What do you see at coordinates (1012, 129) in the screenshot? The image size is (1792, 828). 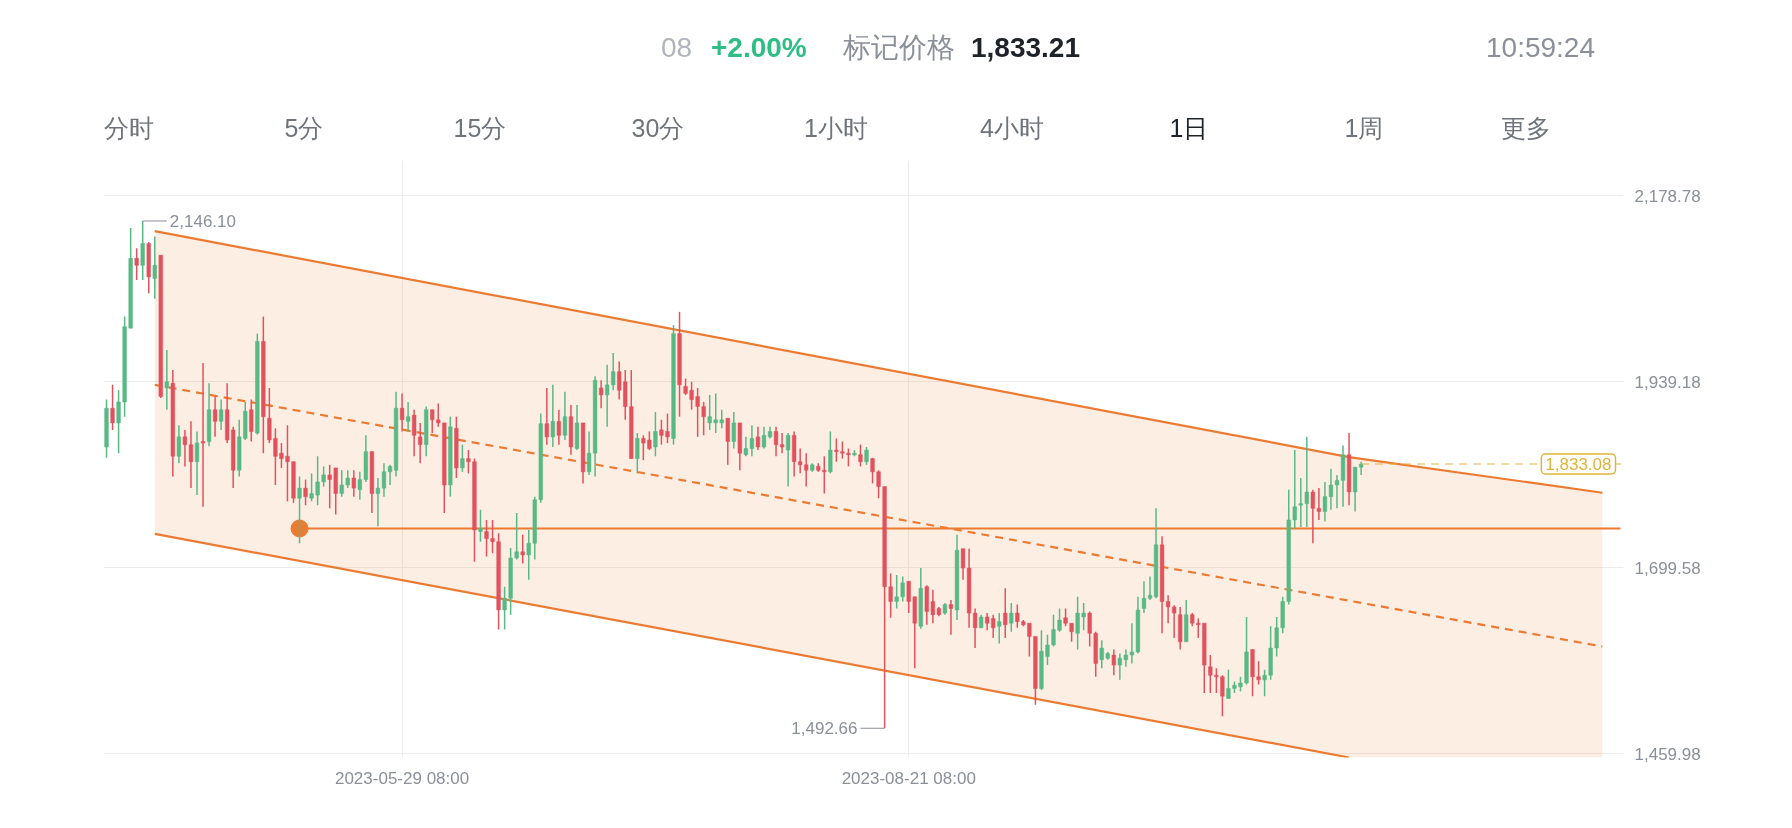 I see `text: 4小时` at bounding box center [1012, 129].